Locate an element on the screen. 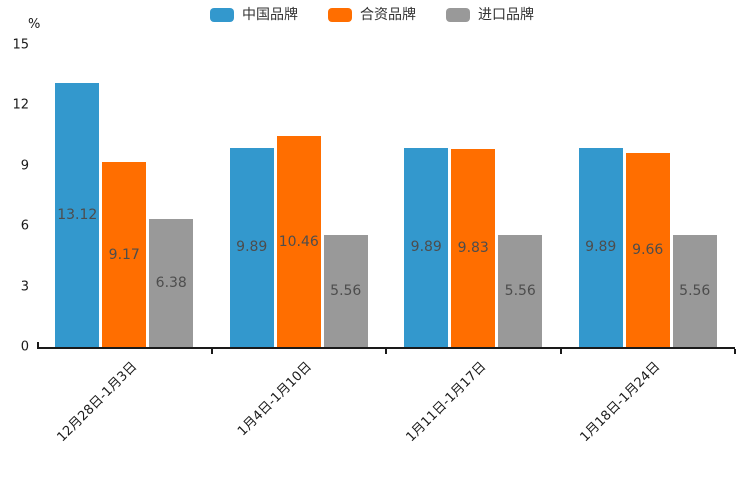 The image size is (744, 496). x-category-label: 1月4日-1月10日 is located at coordinates (274, 399).